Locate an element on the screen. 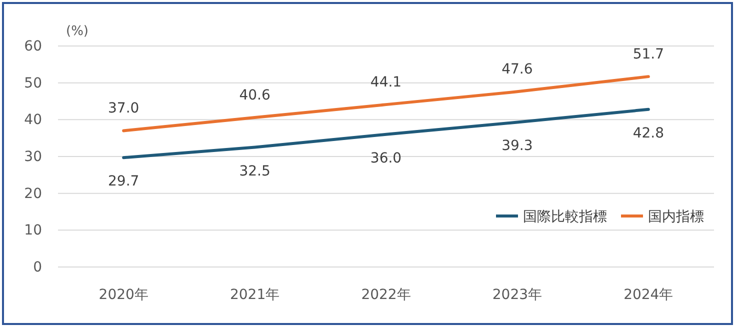  data-label: 29.7 is located at coordinates (124, 182).